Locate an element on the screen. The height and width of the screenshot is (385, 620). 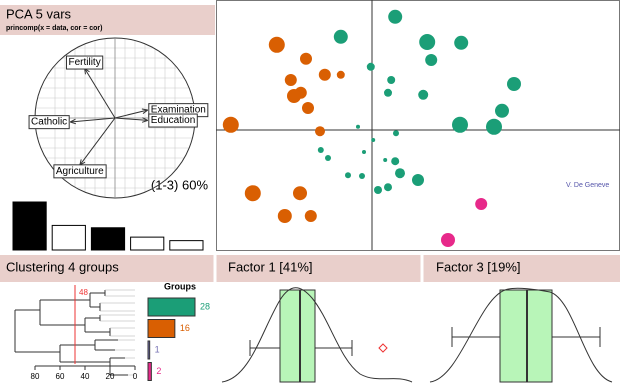
subtitle: princomp(x = data, cor = cor) is located at coordinates (54, 28).